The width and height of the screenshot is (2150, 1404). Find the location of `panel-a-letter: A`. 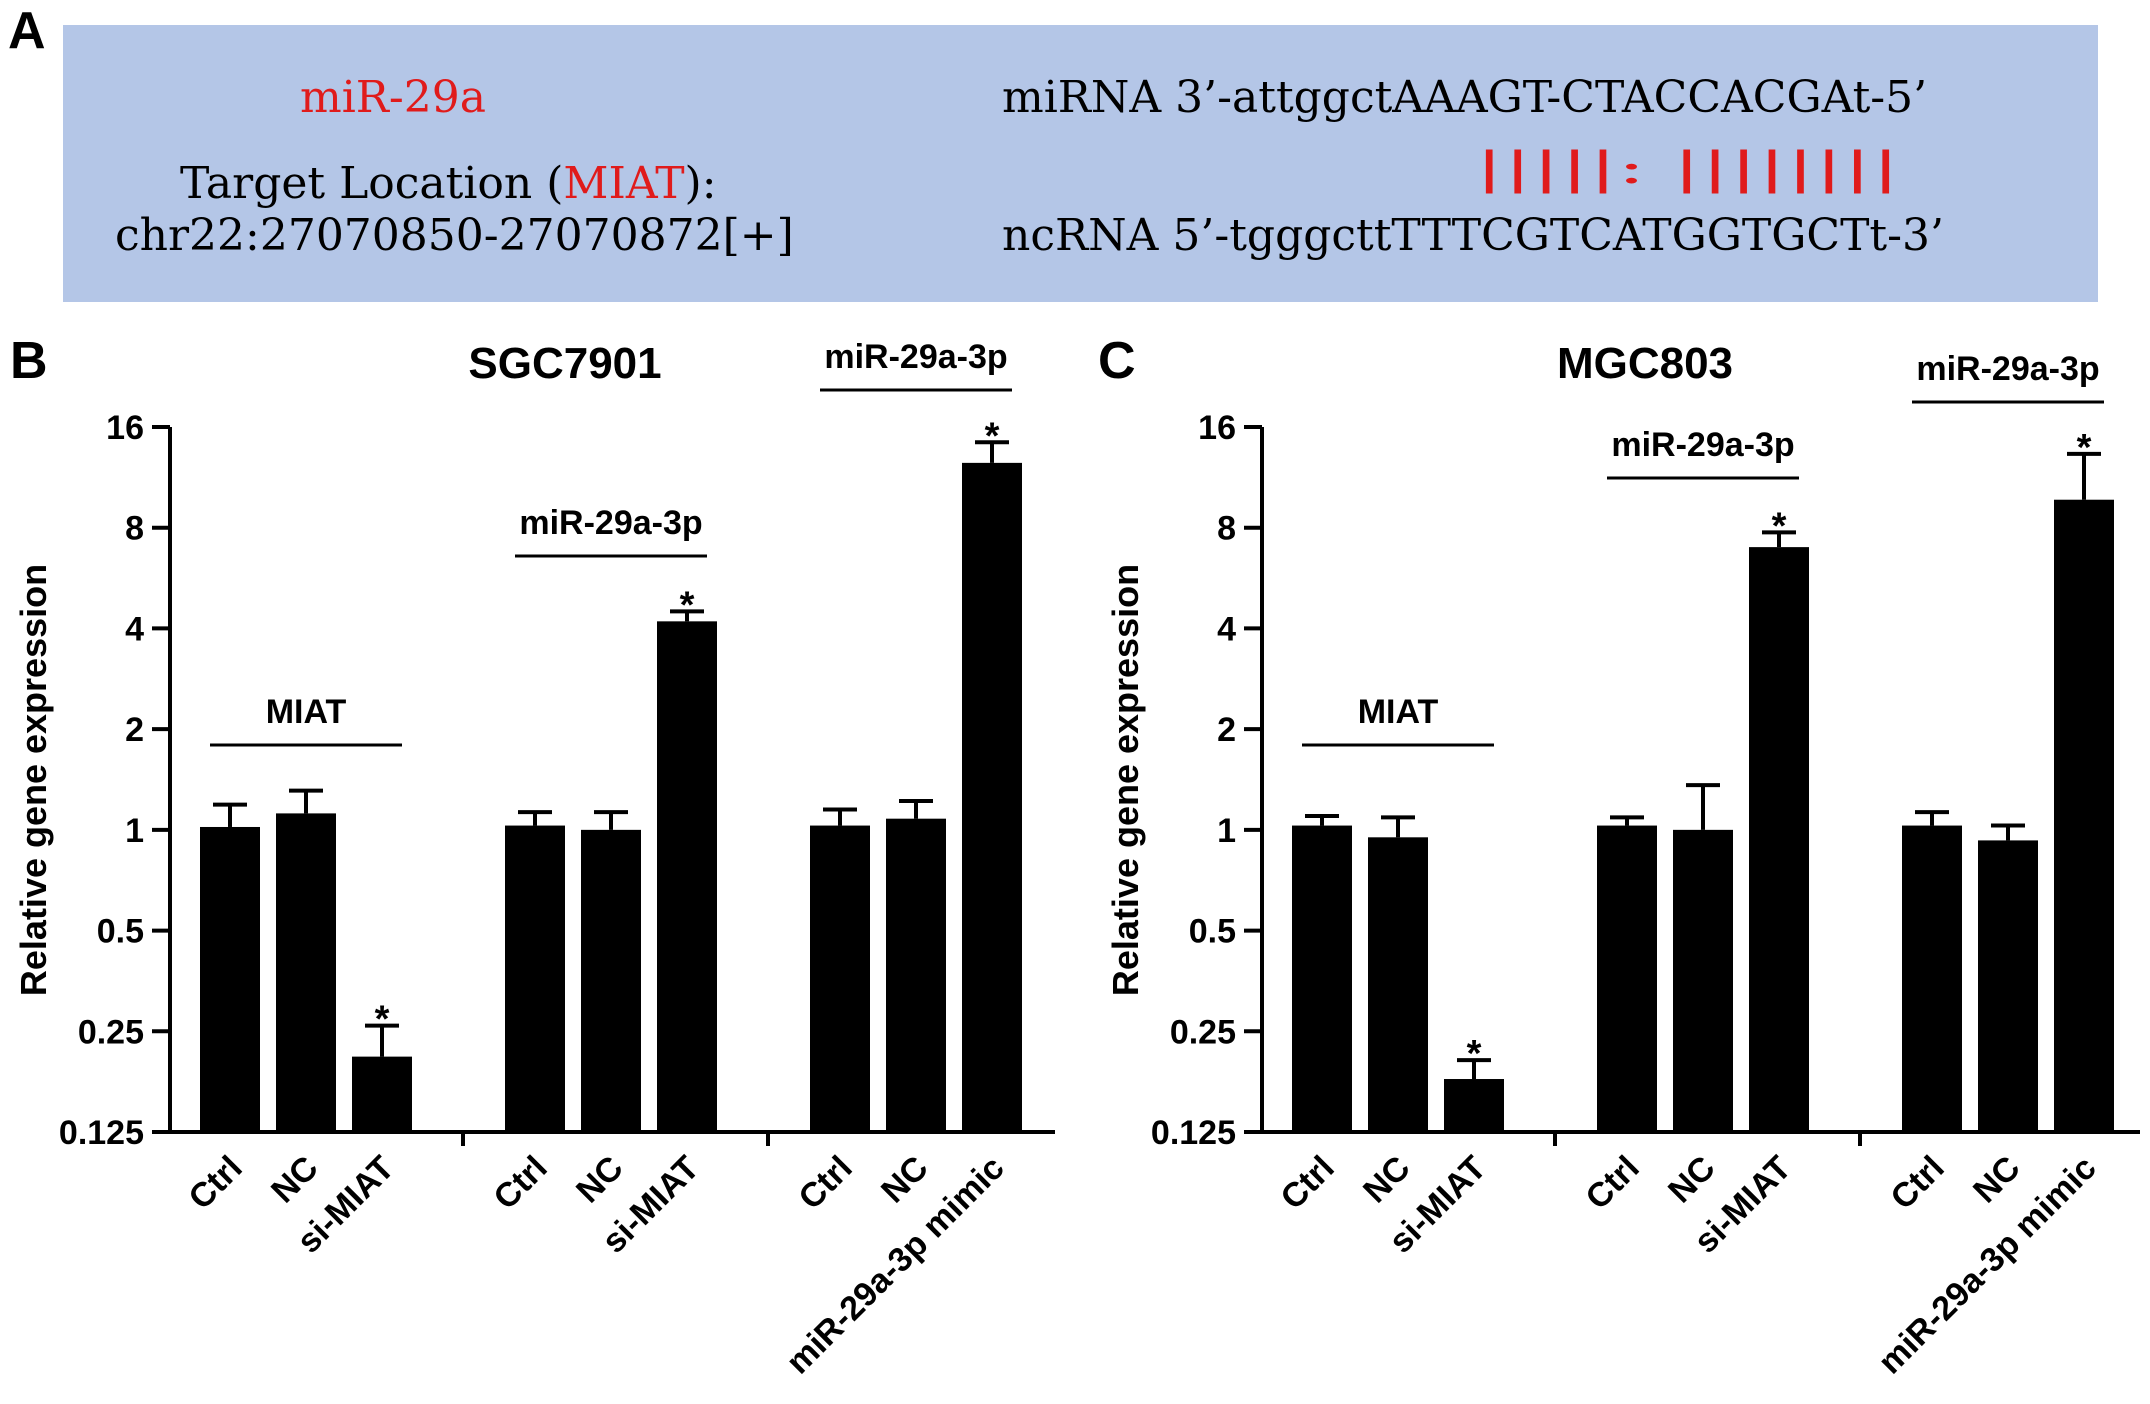

panel-a-letter: A is located at coordinates (27, 31).